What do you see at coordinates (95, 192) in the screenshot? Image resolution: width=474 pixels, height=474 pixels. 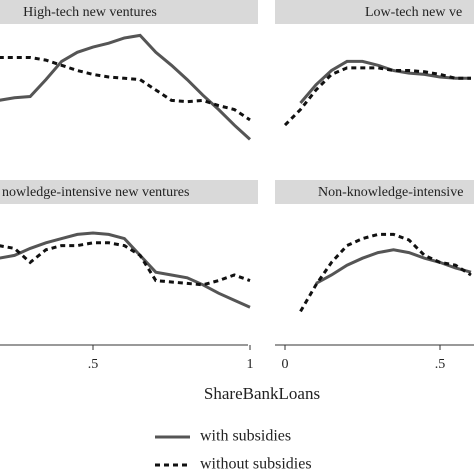 I see `panel-title: nowledge-intensive new ventures` at bounding box center [95, 192].